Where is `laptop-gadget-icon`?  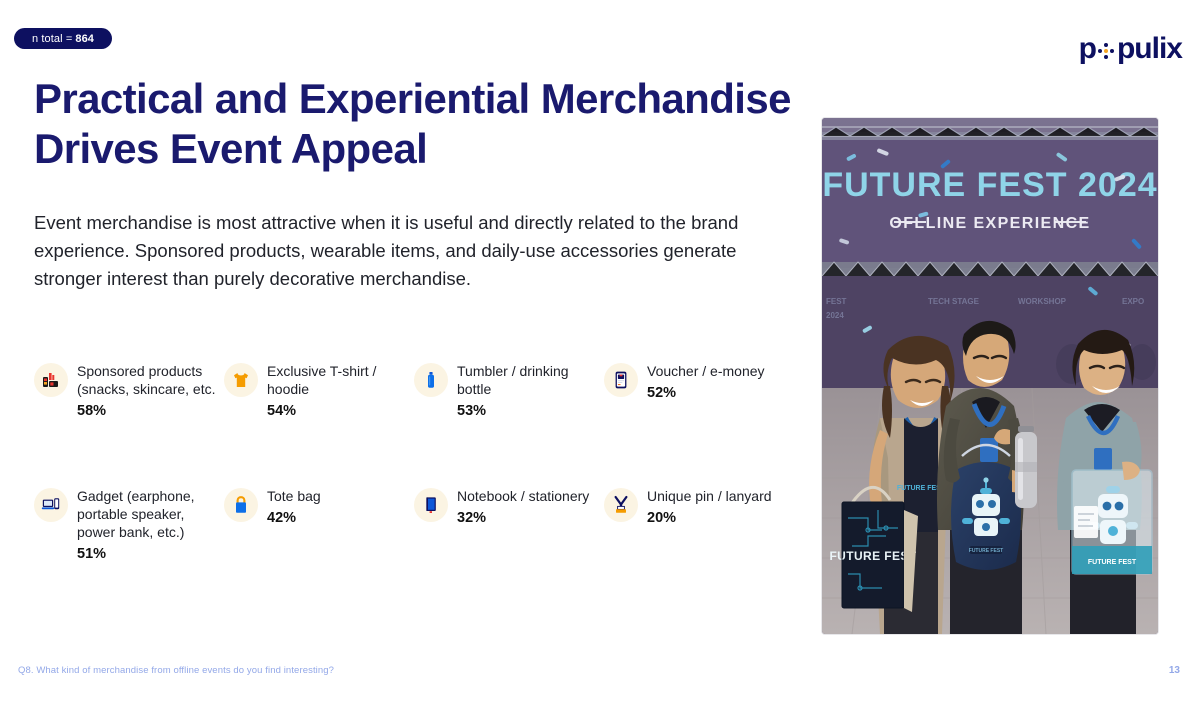 laptop-gadget-icon is located at coordinates (51, 505).